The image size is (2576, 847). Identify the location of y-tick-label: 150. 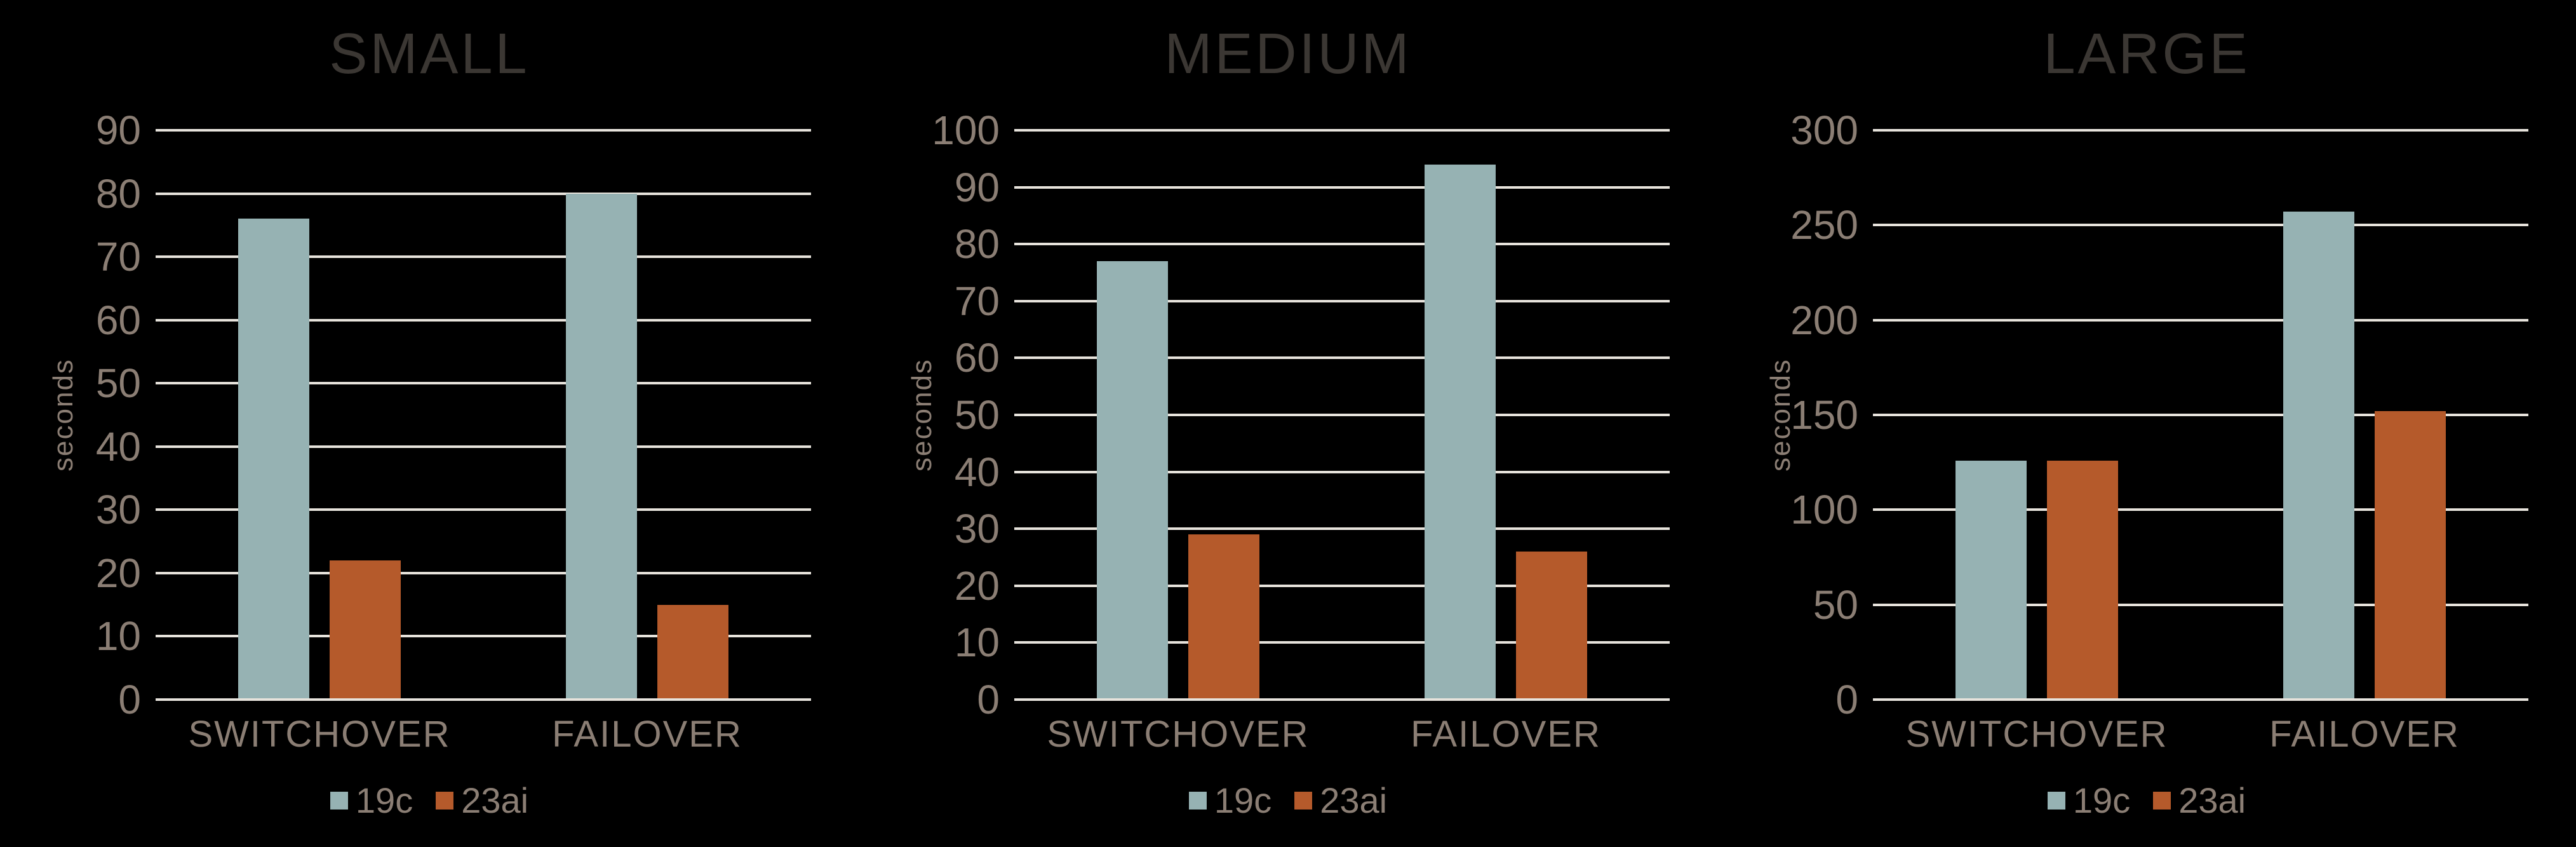
(1824, 415).